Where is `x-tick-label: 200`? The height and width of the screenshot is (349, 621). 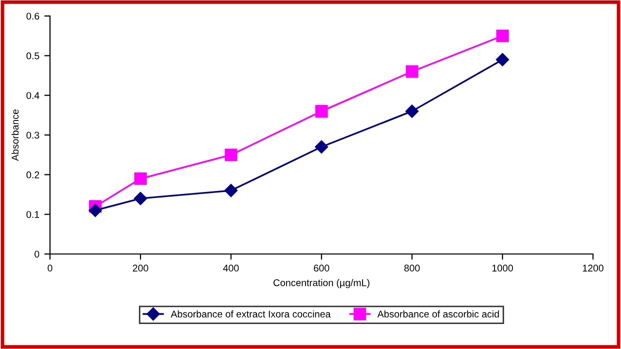
x-tick-label: 200 is located at coordinates (140, 268).